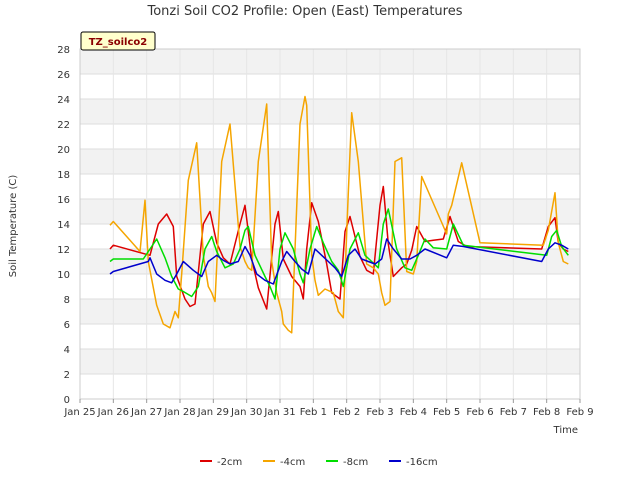 The width and height of the screenshot is (640, 480). What do you see at coordinates (63, 250) in the screenshot?
I see `y-tick-label: 12` at bounding box center [63, 250].